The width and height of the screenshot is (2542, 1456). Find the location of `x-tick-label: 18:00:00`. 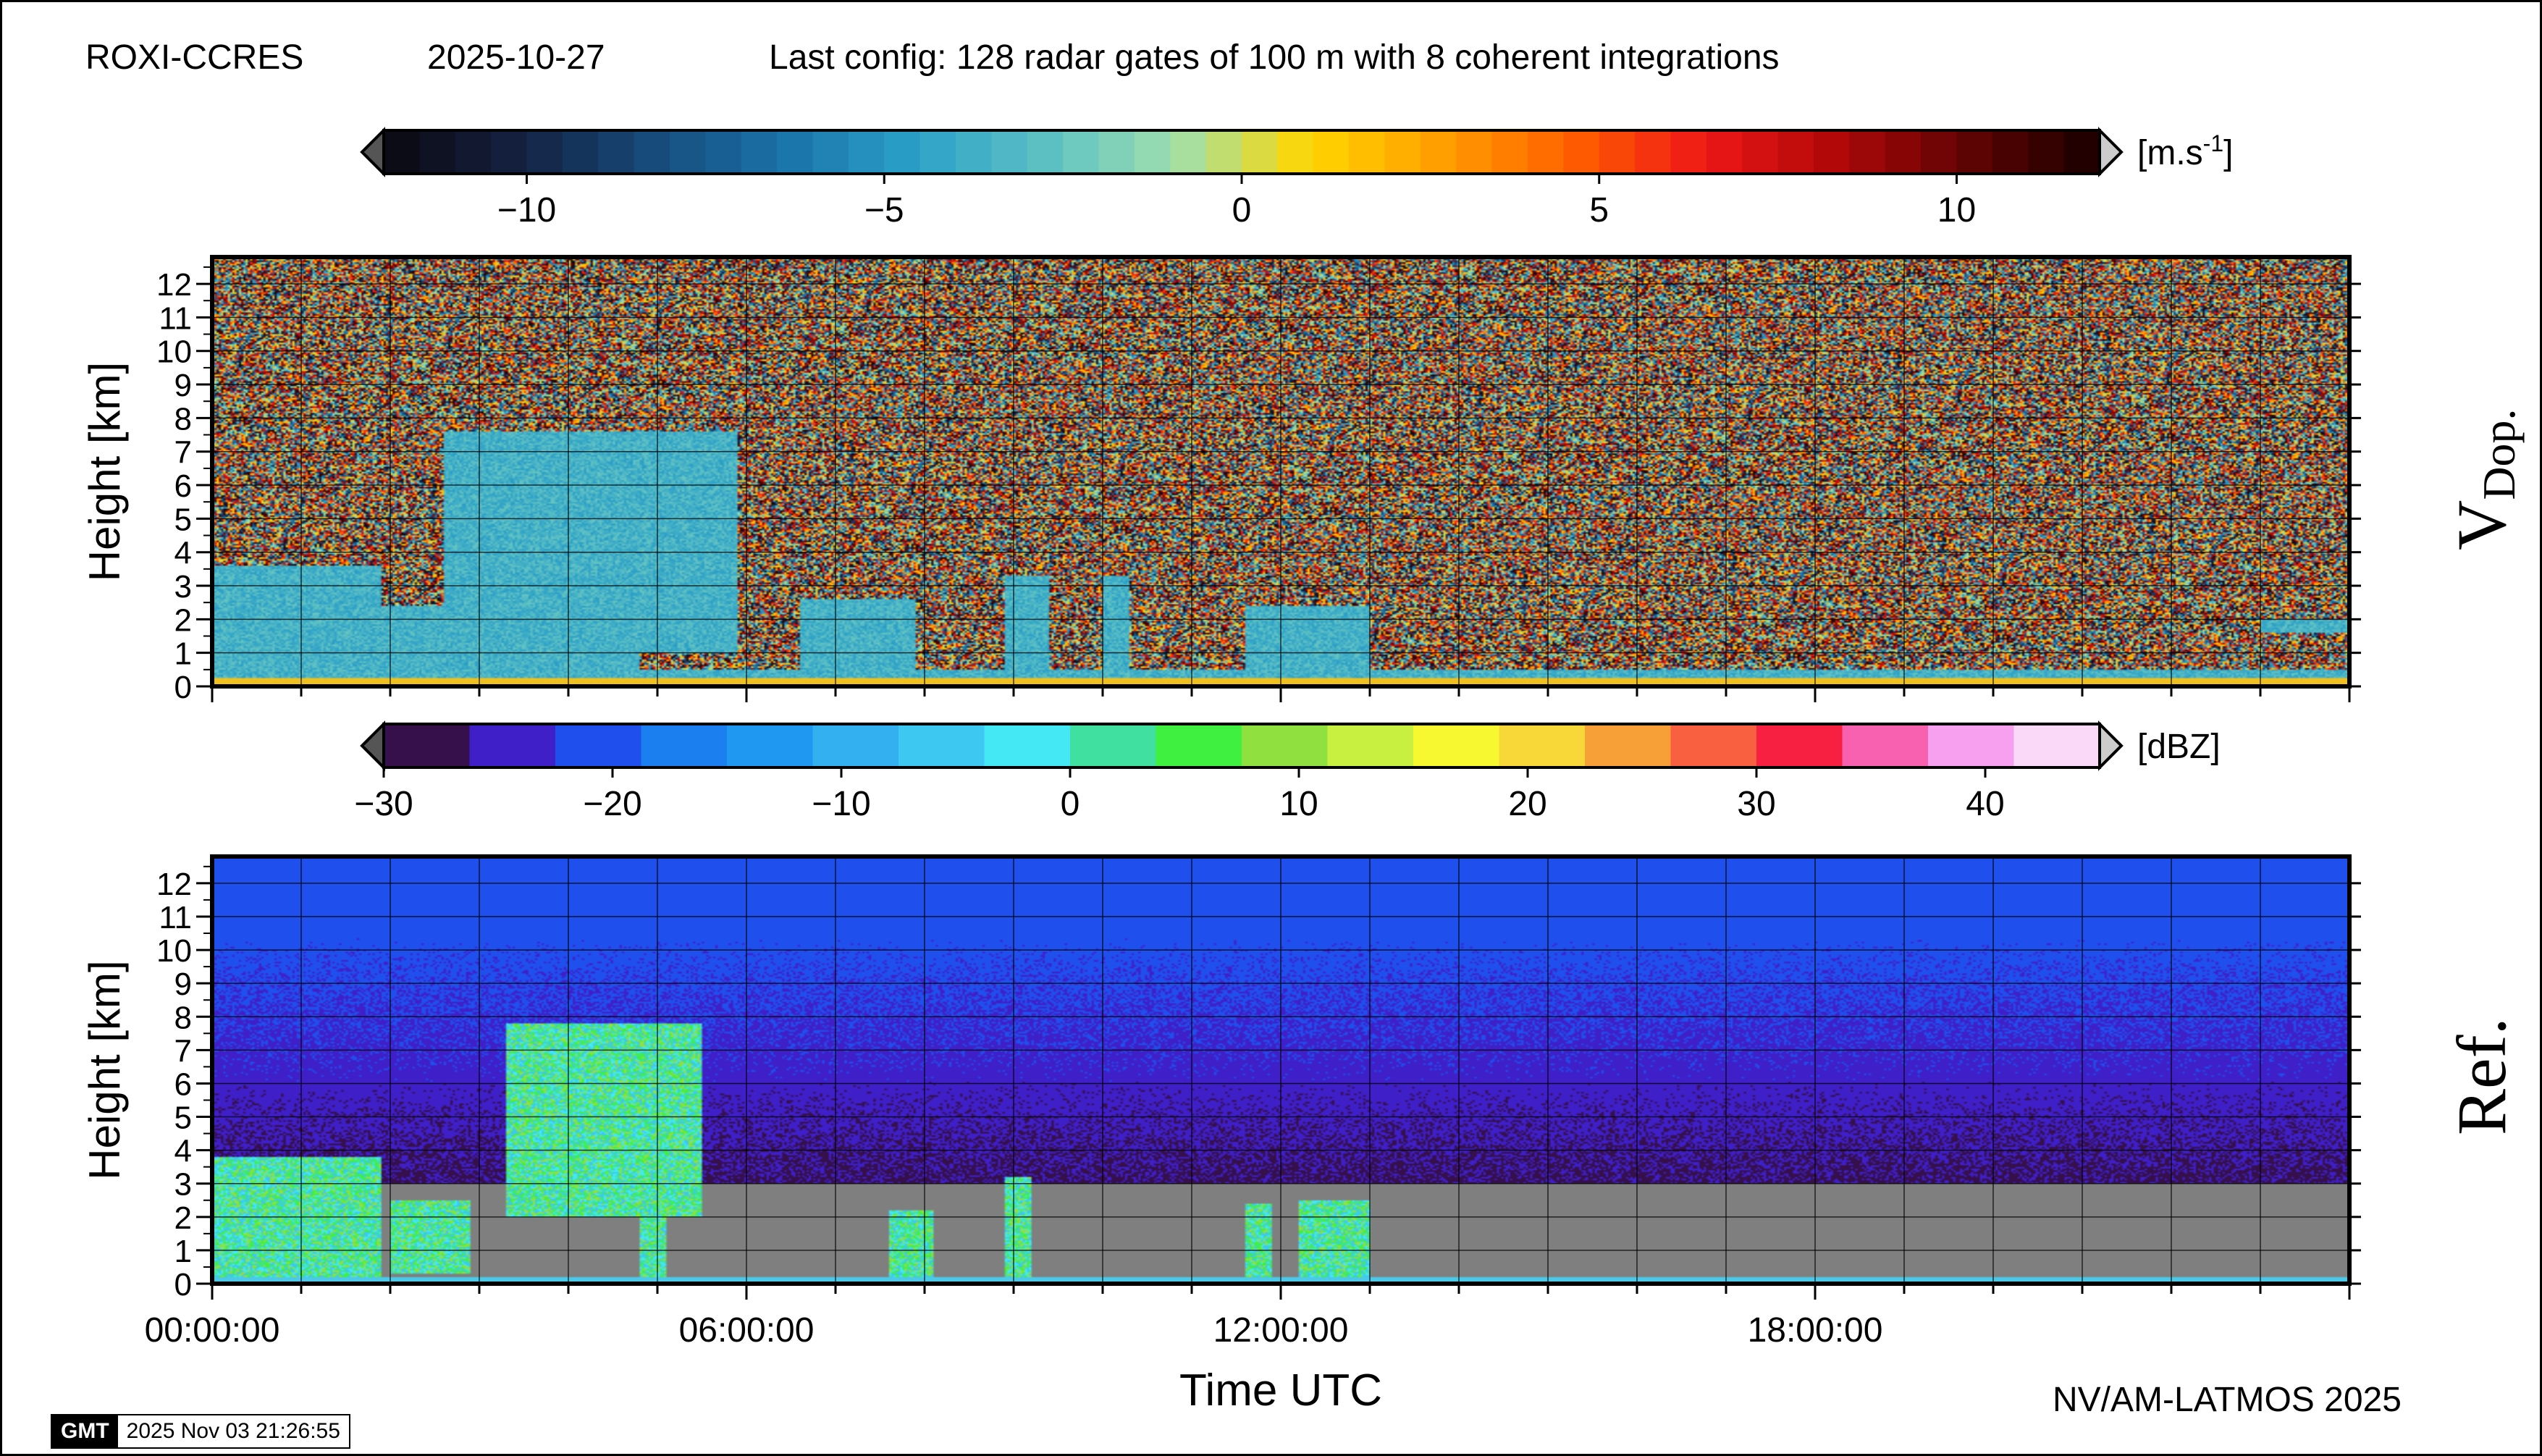

x-tick-label: 18:00:00 is located at coordinates (1815, 1330).